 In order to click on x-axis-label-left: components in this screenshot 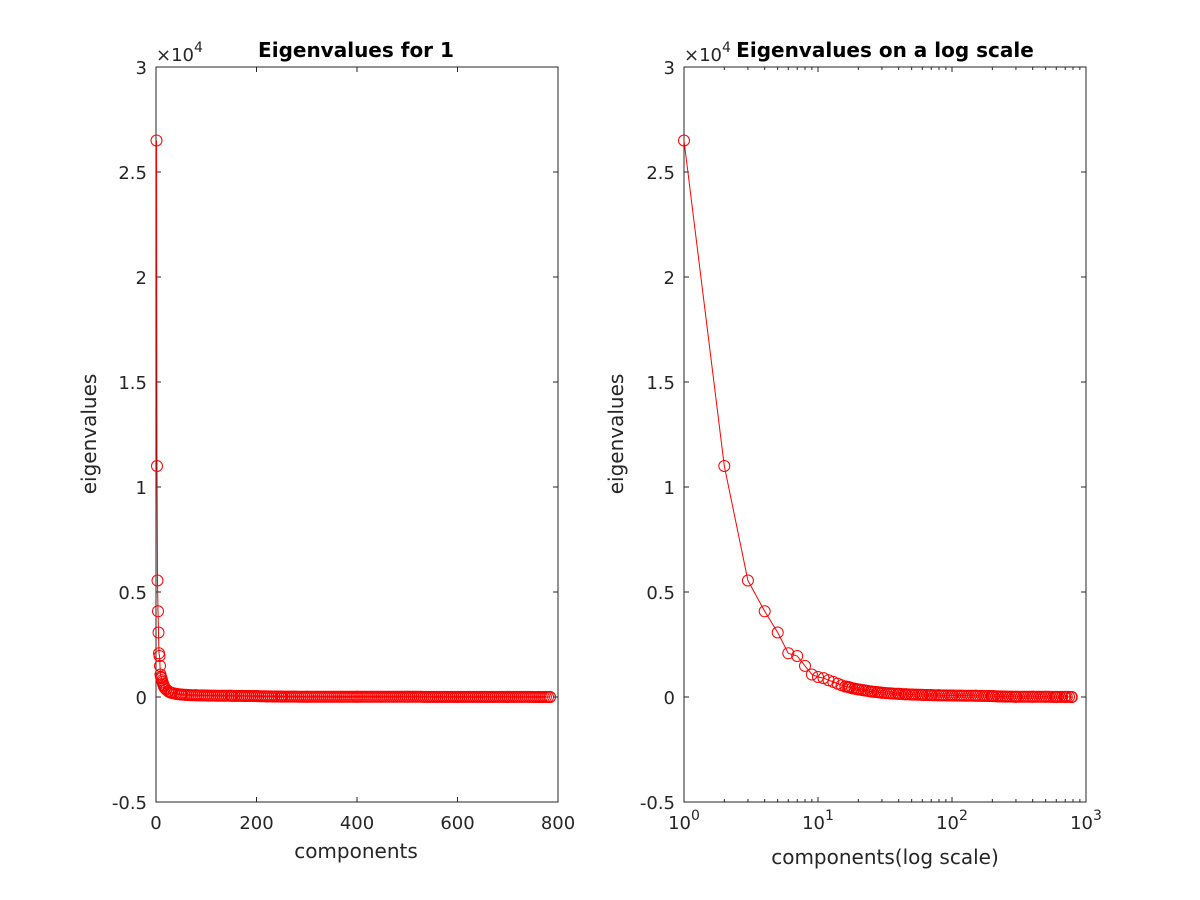, I will do `click(356, 851)`.